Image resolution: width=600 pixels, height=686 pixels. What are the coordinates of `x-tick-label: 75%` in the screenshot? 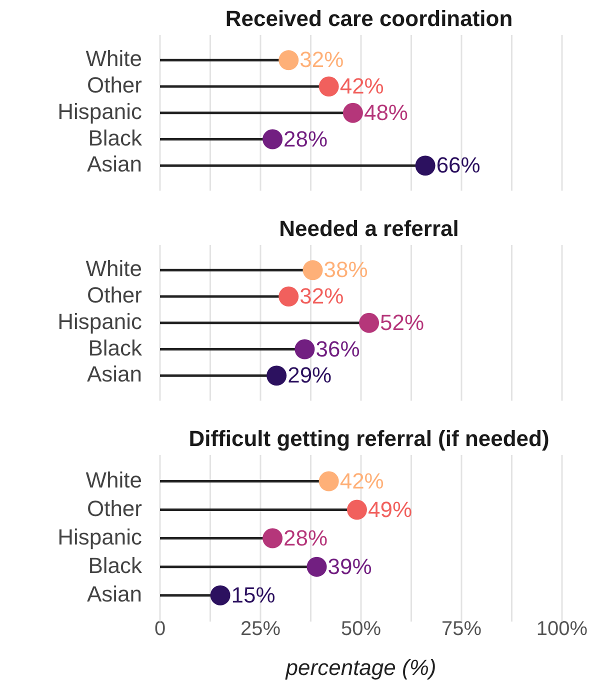 It's located at (461, 629).